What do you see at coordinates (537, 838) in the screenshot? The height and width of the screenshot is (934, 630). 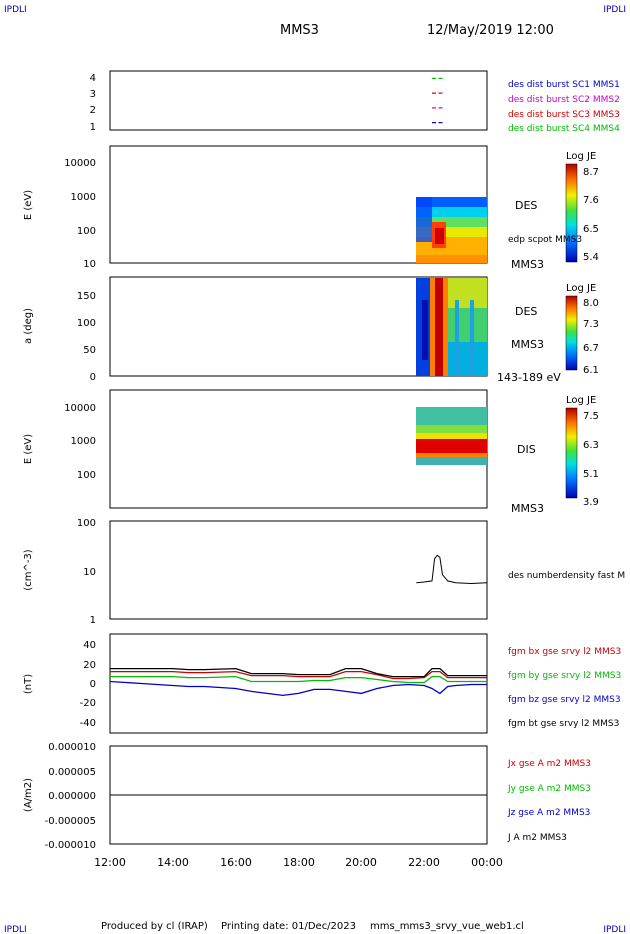 I see `p7-legend-j: J A m2 MMS3` at bounding box center [537, 838].